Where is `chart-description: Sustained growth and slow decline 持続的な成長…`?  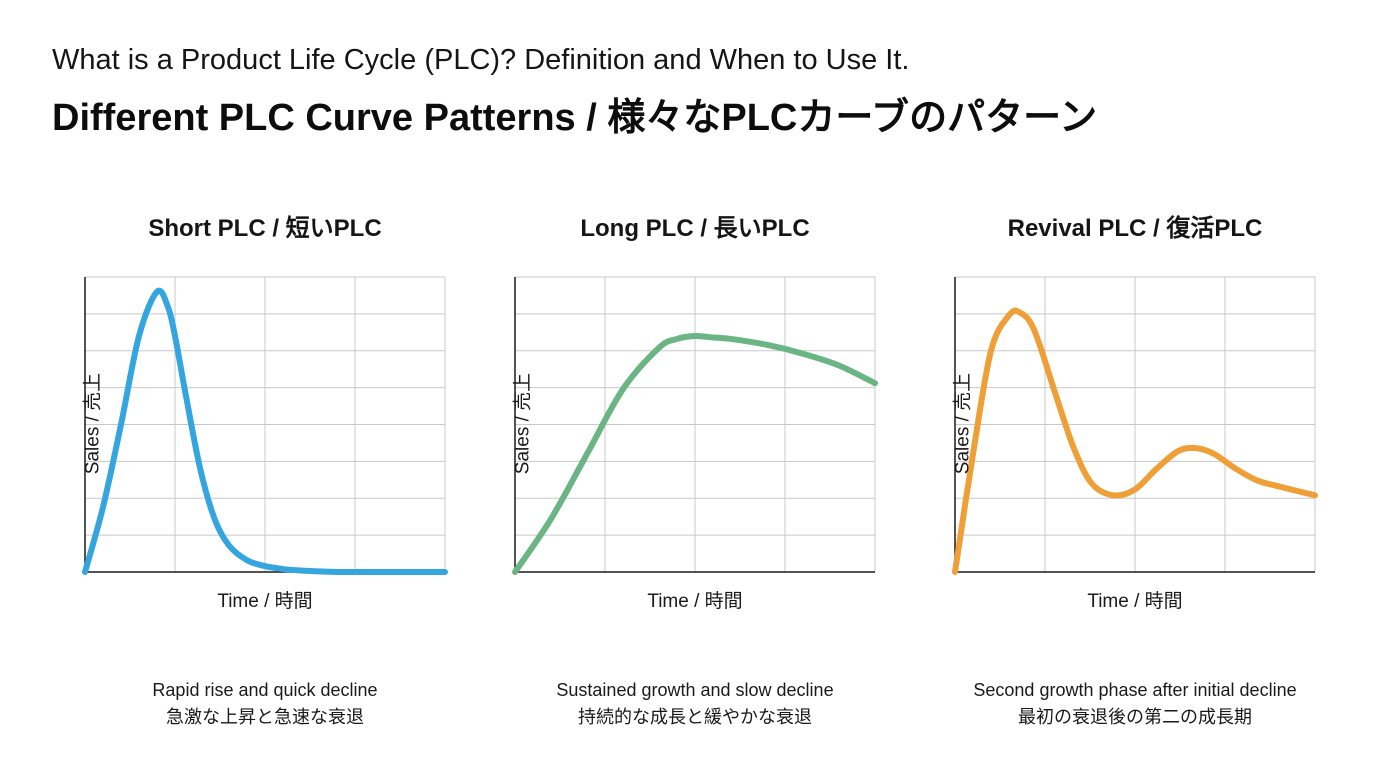
chart-description: Sustained growth and slow decline 持続的な成長… is located at coordinates (695, 704).